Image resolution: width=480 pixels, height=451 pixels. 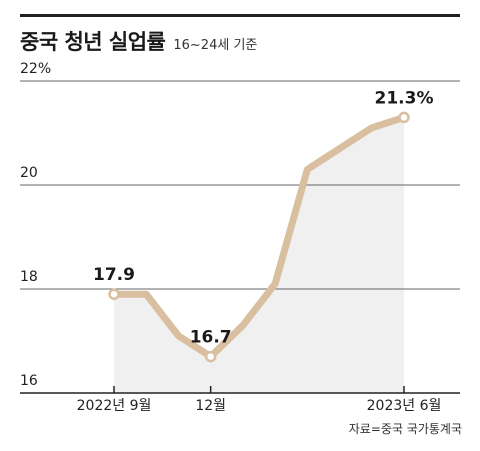 What do you see at coordinates (405, 429) in the screenshot?
I see `source-note: 자료=중국 국가통계국` at bounding box center [405, 429].